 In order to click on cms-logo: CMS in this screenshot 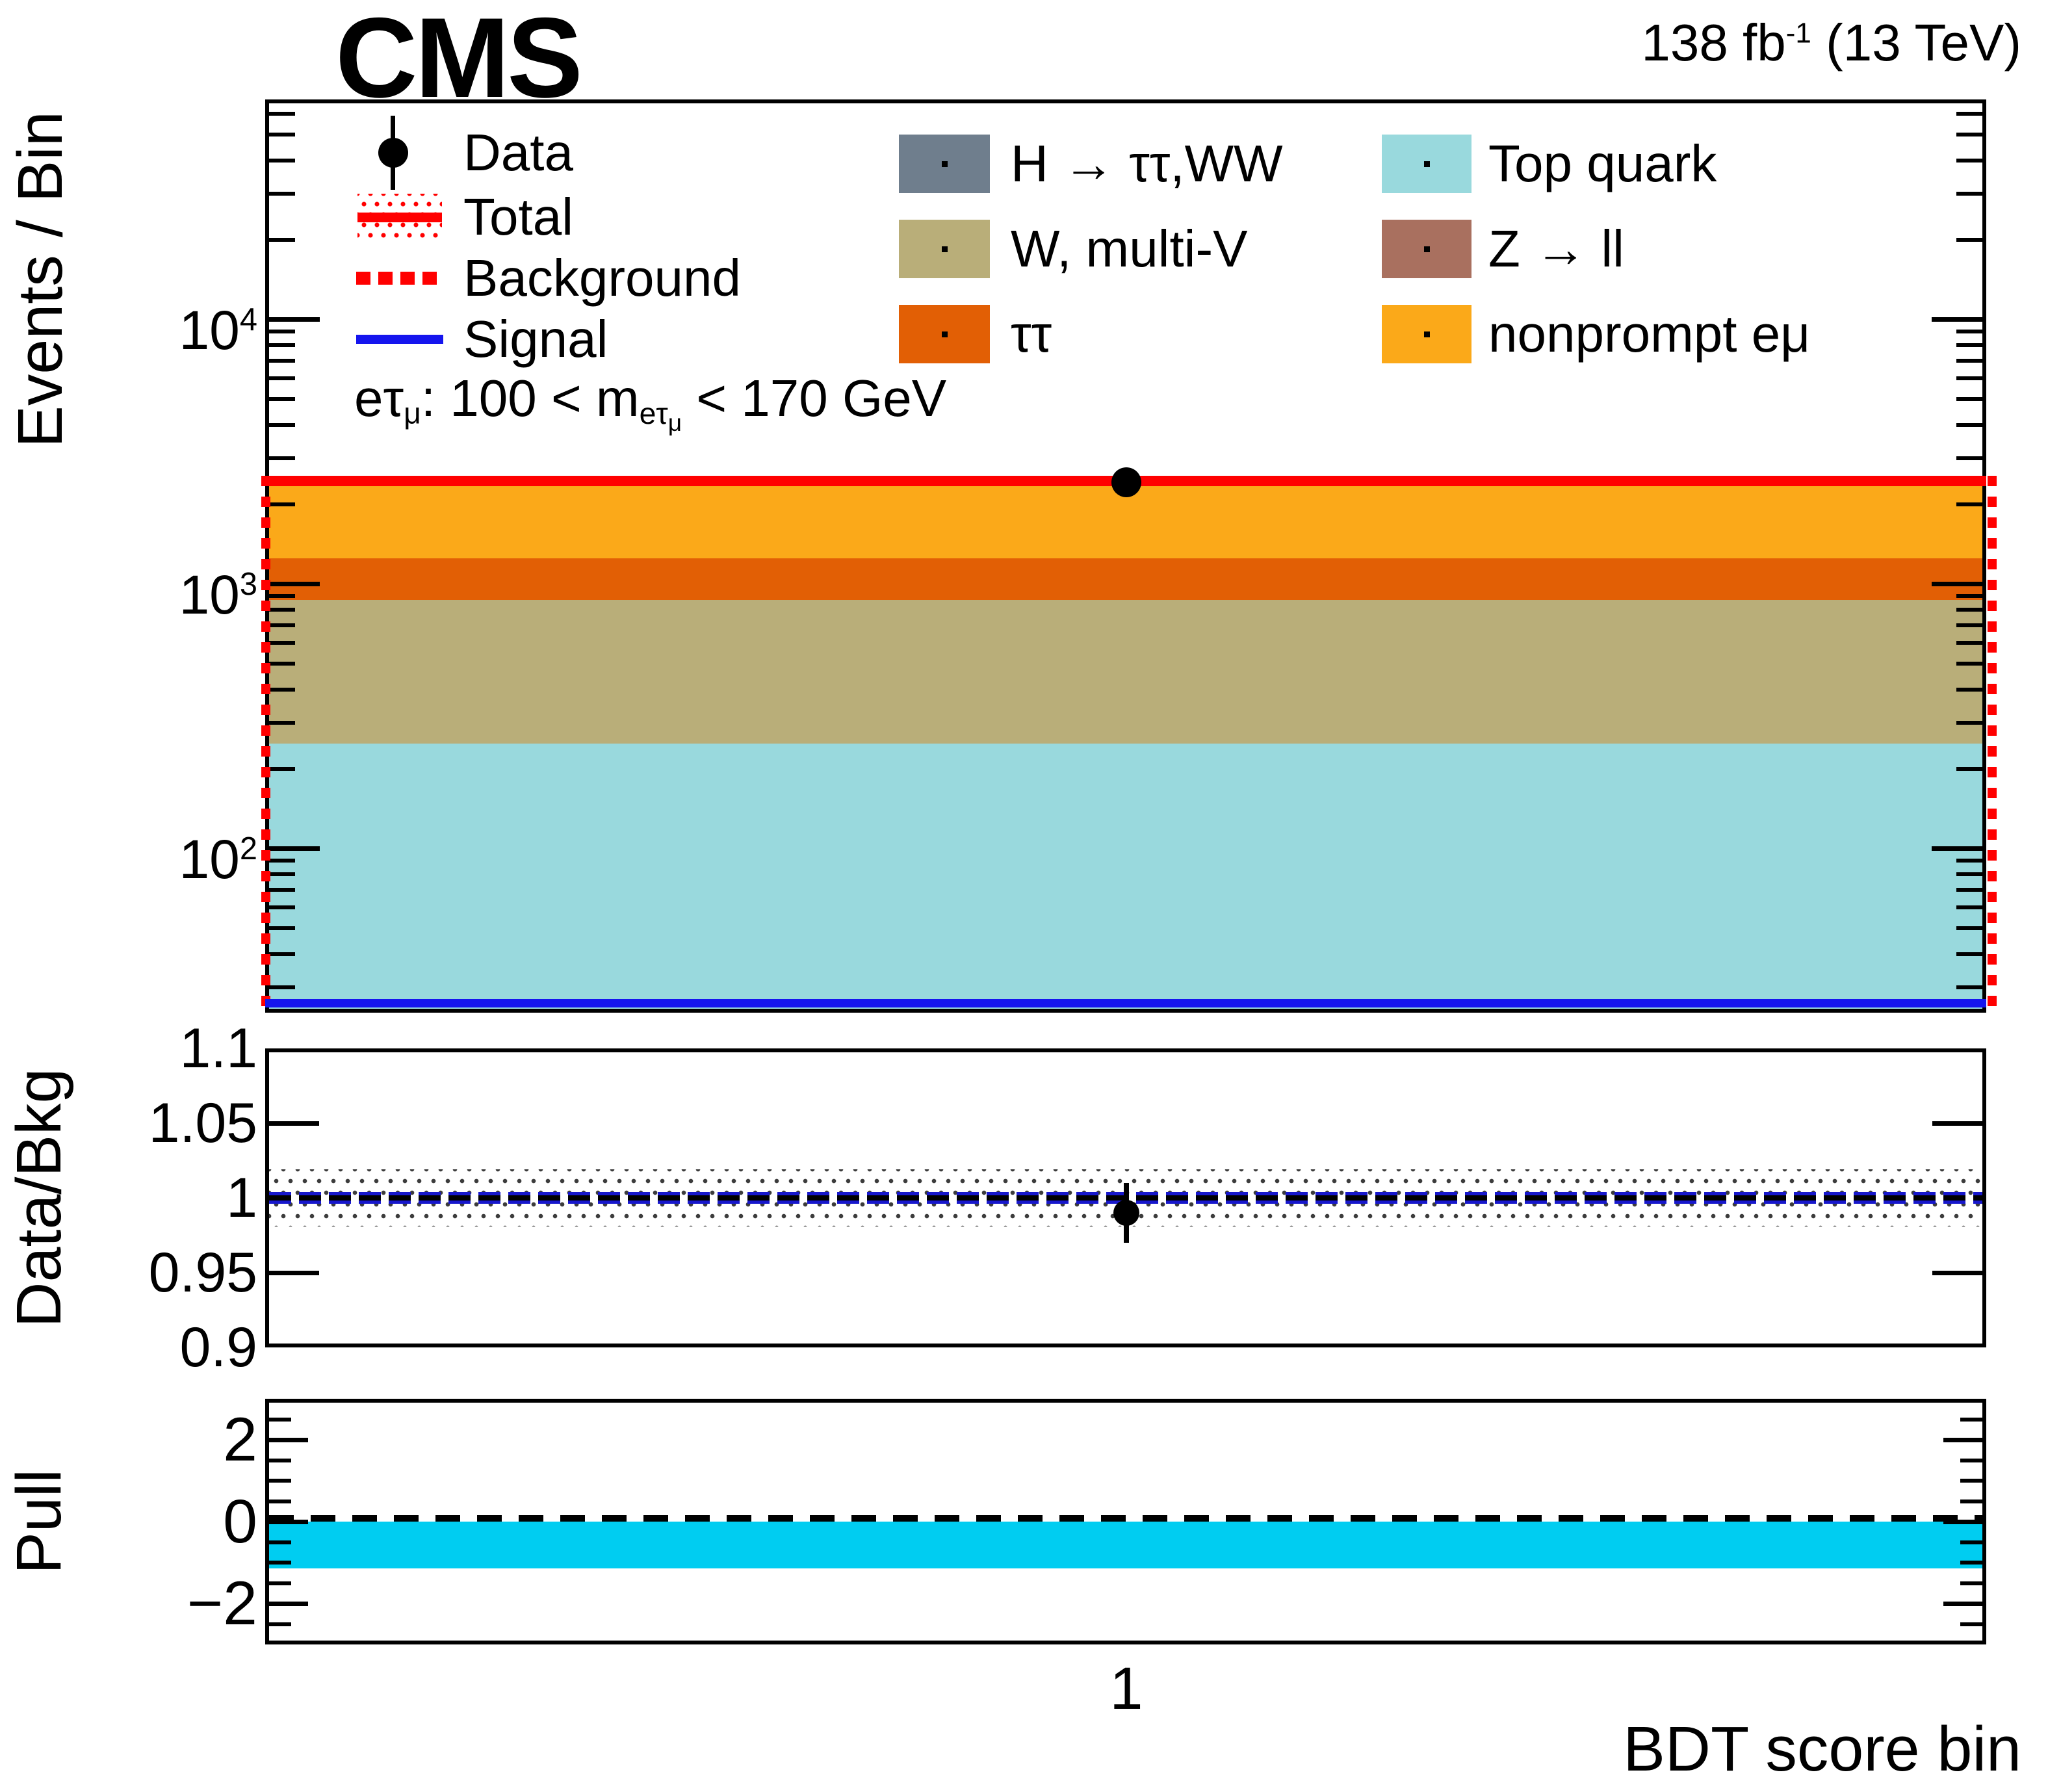, I will do `click(459, 61)`.